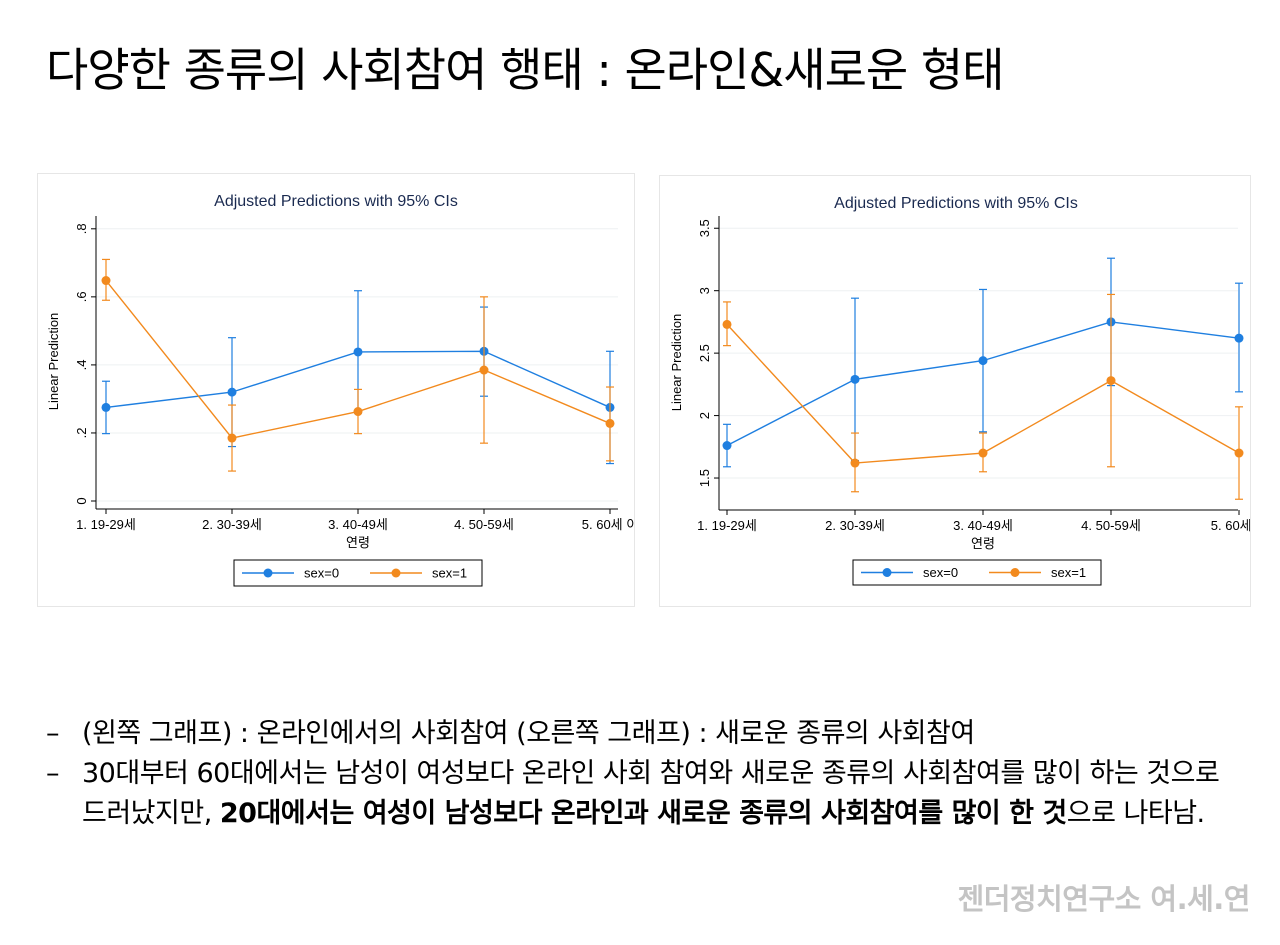  Describe the element at coordinates (81, 364) in the screenshot. I see `y-tick-label: .4` at that location.